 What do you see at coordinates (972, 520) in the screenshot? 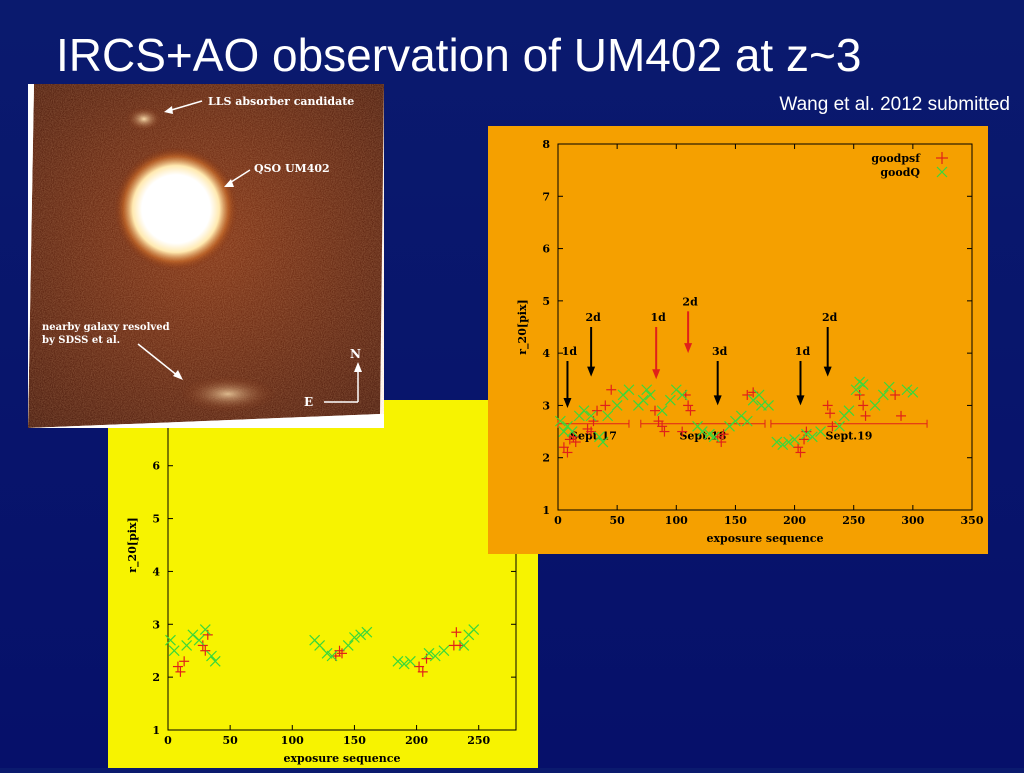
I see `x-tick-label: 350` at bounding box center [972, 520].